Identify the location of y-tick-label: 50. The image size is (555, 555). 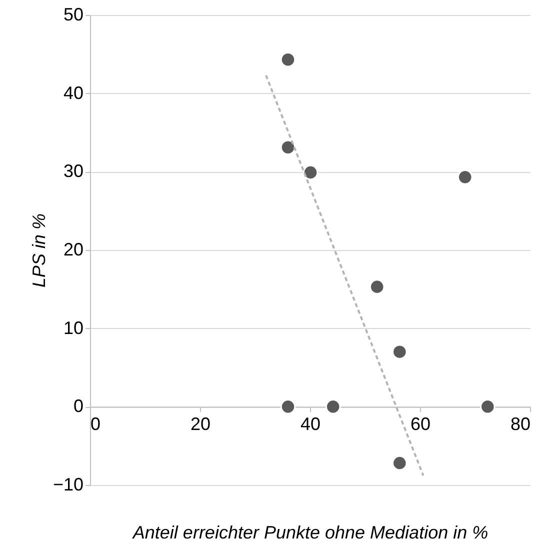
(73, 14).